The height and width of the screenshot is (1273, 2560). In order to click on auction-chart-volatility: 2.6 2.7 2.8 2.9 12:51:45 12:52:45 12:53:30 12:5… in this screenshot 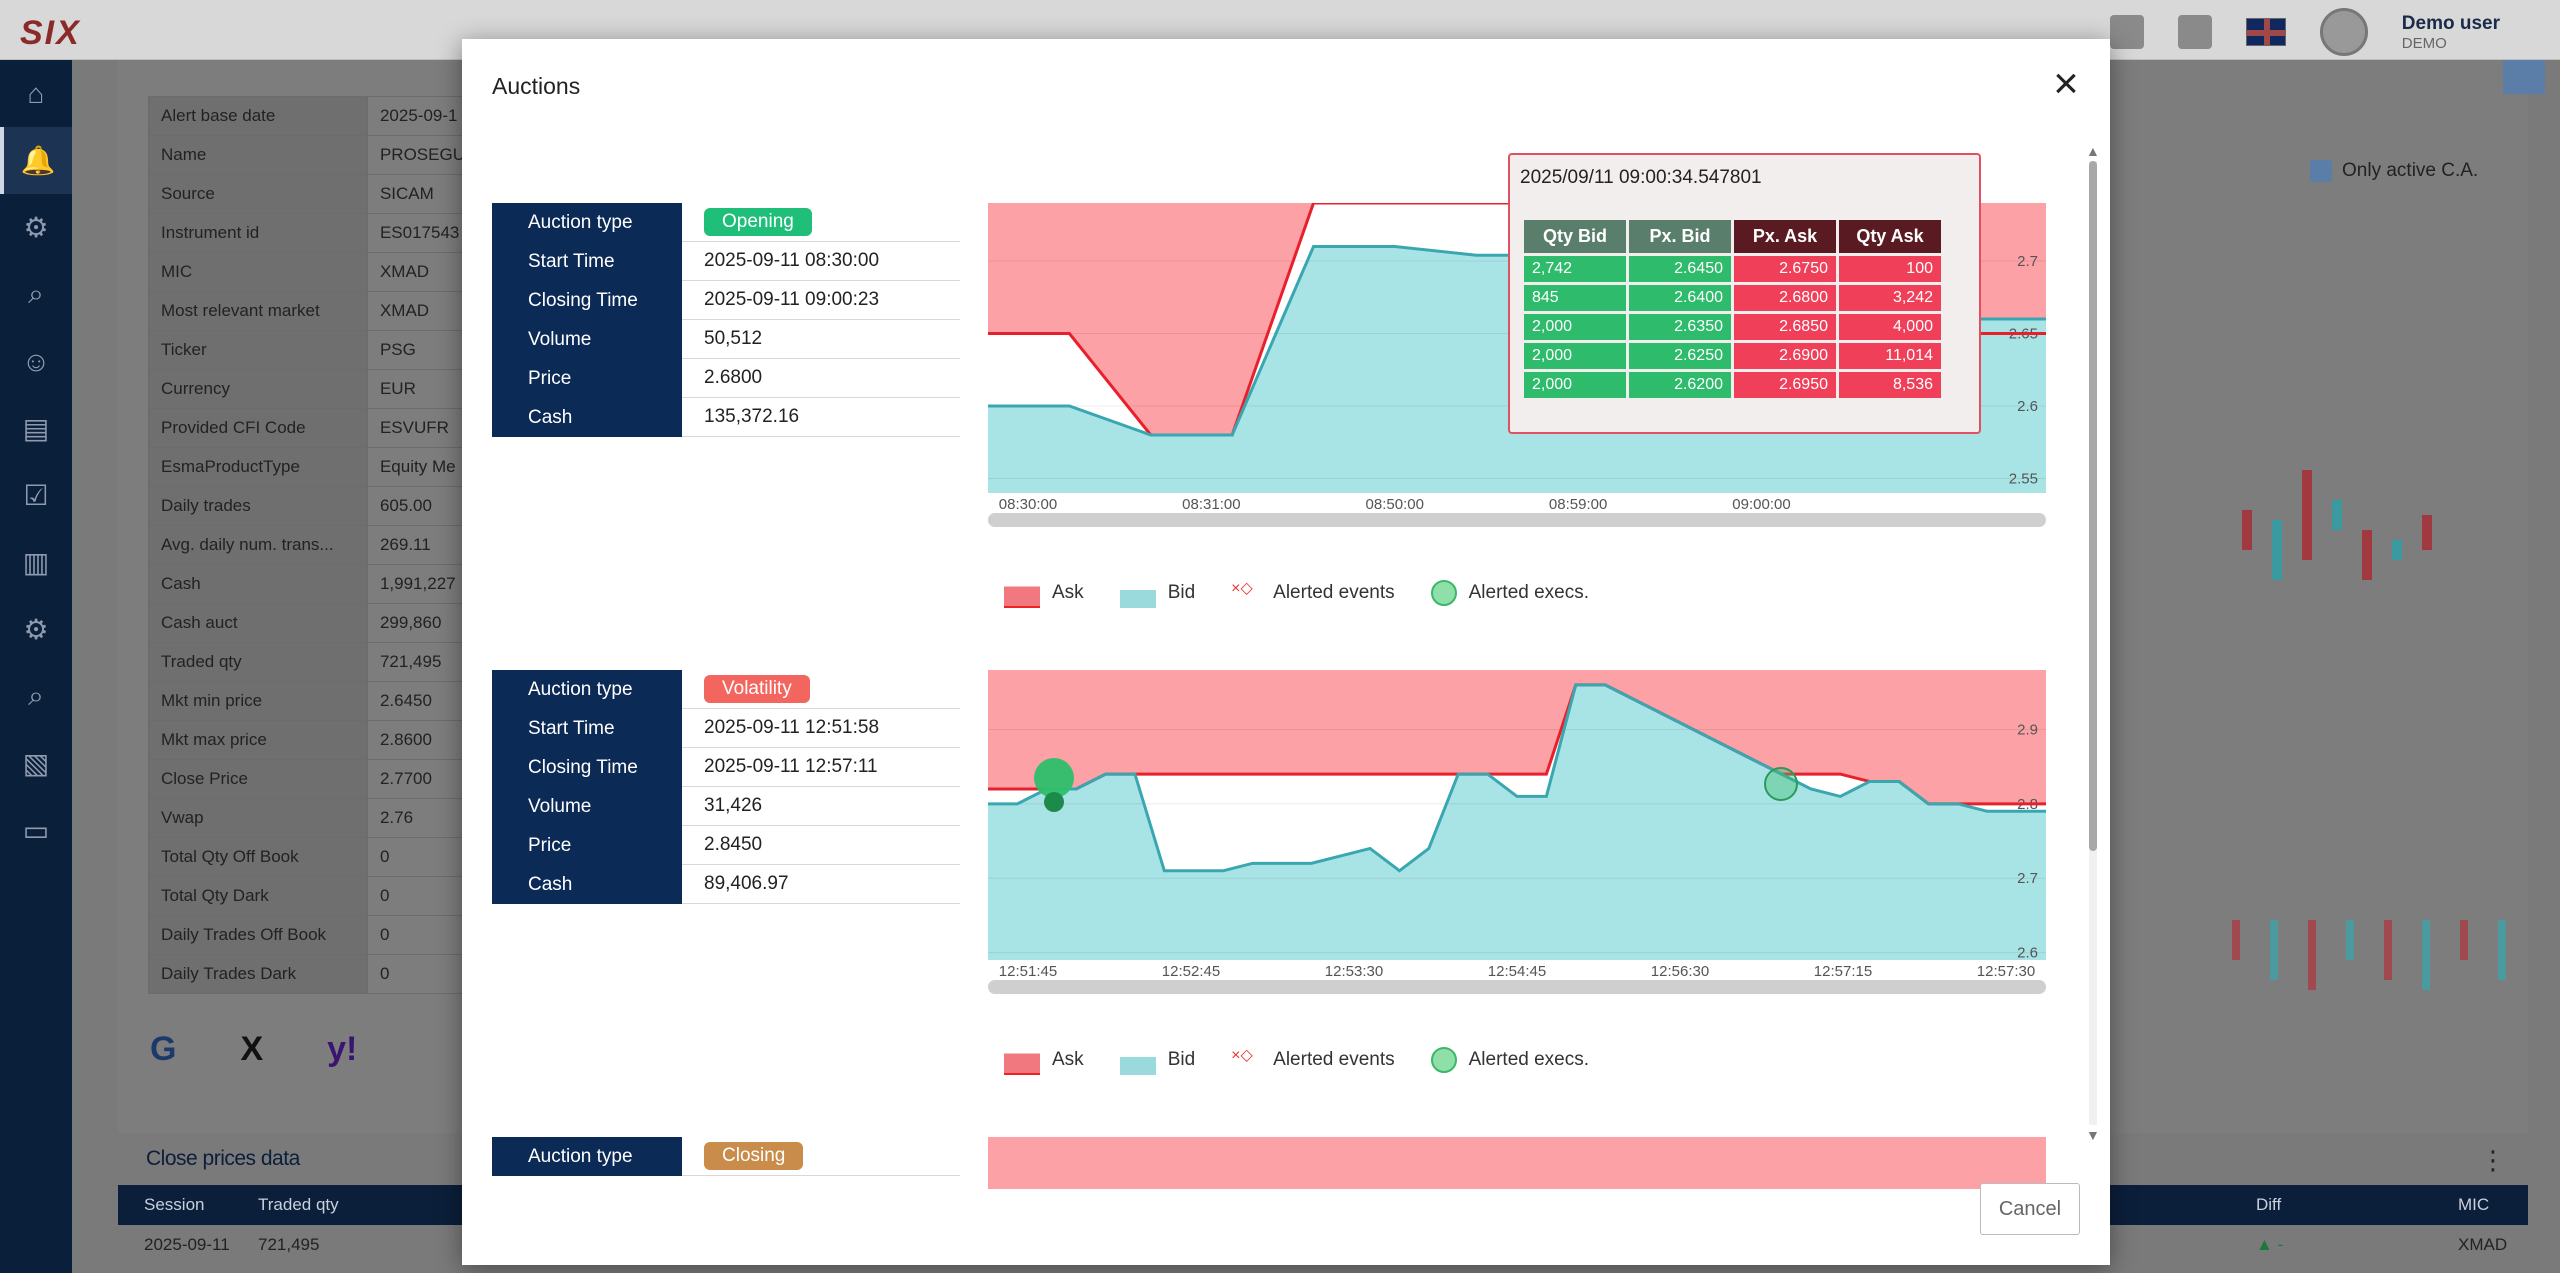, I will do `click(1517, 835)`.